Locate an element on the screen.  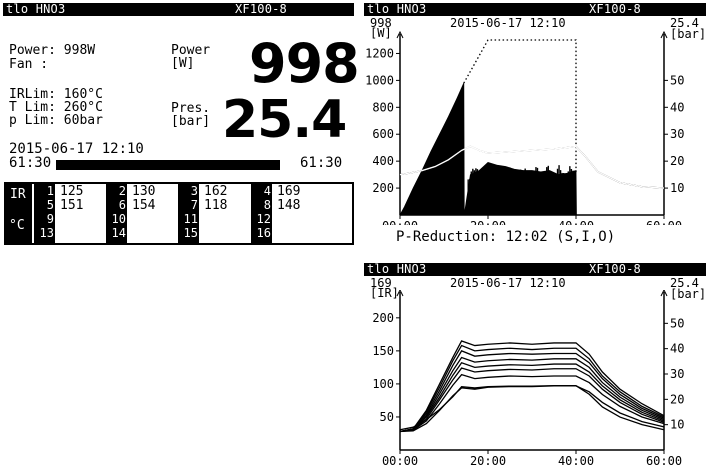
chart-top-header-left: tlo HNO3 is located at coordinates (397, 9).